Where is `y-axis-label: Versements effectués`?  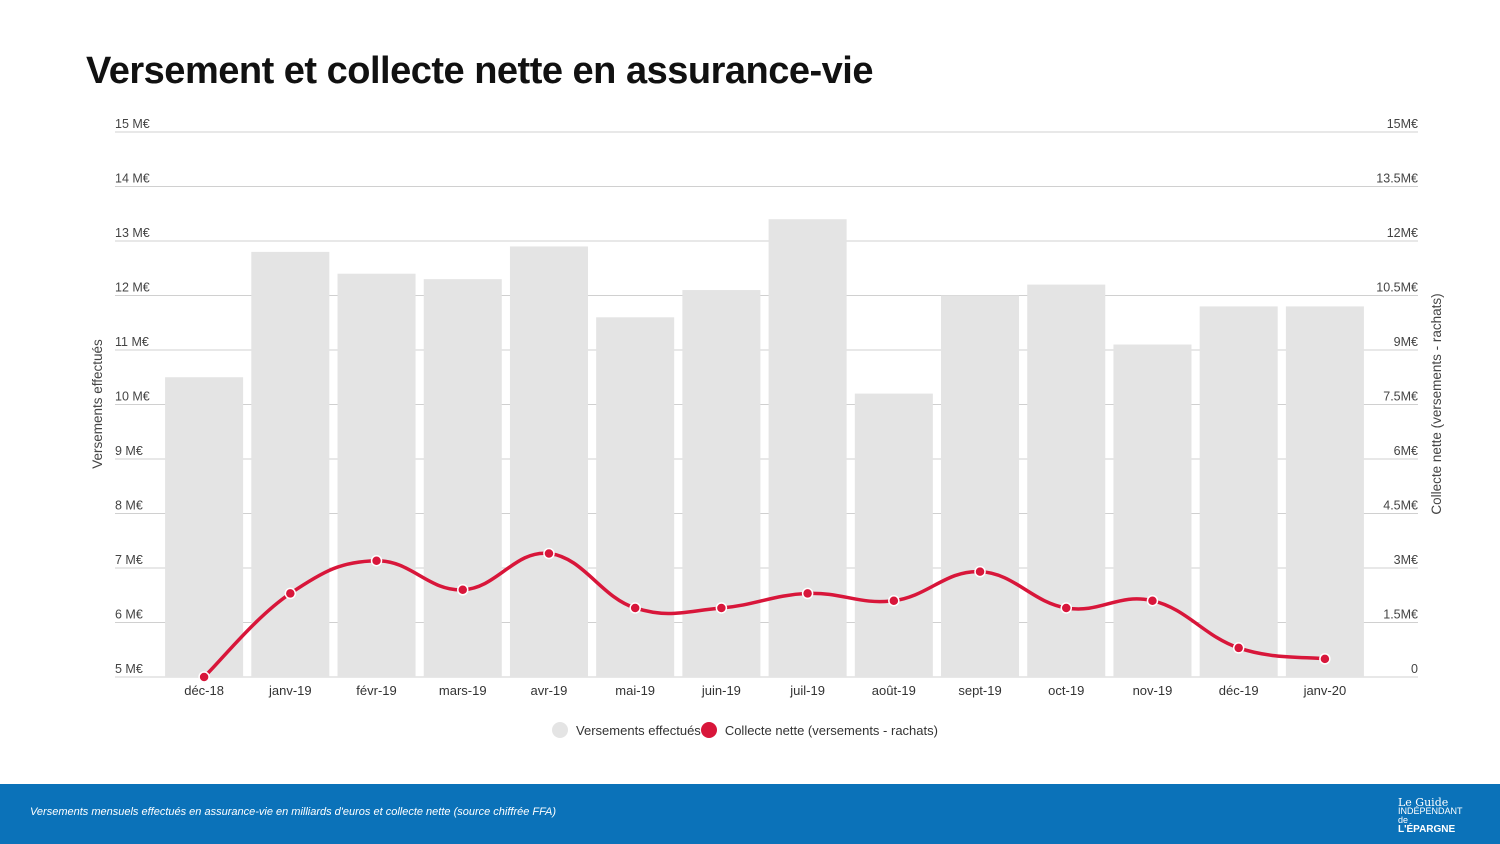 y-axis-label: Versements effectués is located at coordinates (97, 404).